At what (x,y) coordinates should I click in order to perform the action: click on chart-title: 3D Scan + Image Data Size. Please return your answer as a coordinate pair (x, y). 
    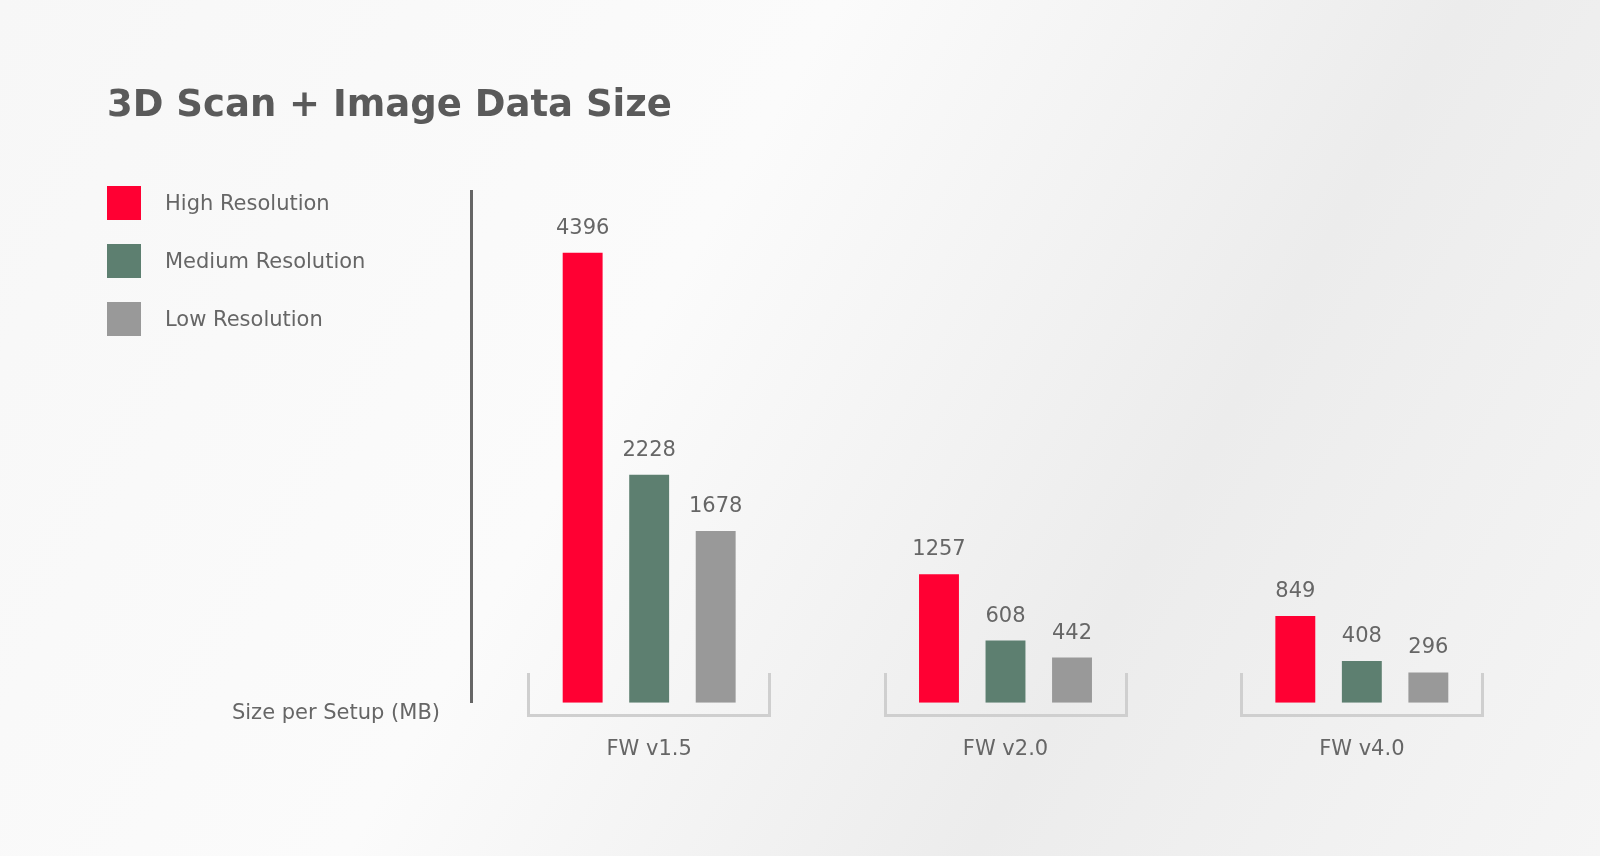
    Looking at the image, I should click on (389, 103).